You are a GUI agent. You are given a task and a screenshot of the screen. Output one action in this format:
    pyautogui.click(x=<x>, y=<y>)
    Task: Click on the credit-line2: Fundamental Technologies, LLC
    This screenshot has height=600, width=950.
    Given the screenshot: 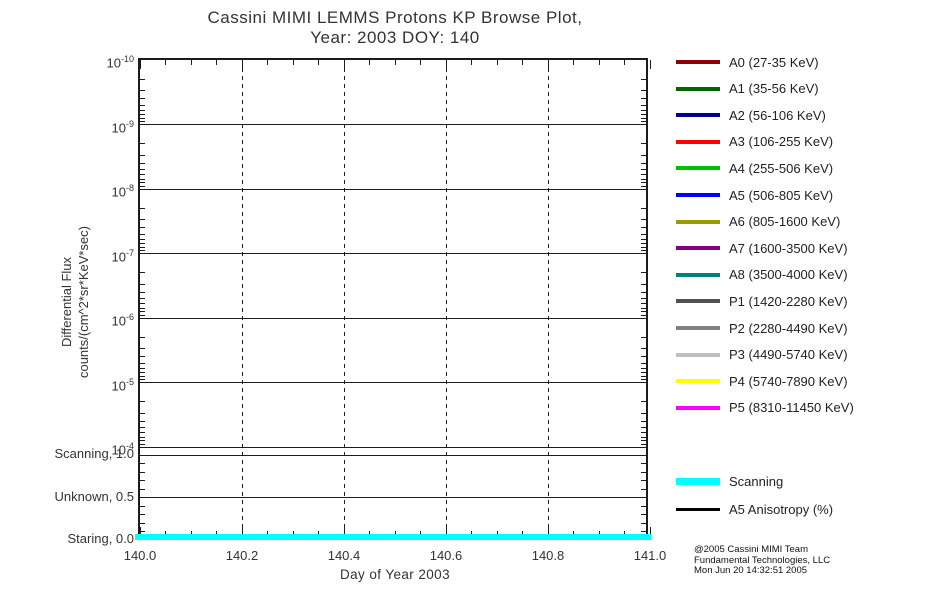 What is the action you would take?
    pyautogui.click(x=762, y=560)
    